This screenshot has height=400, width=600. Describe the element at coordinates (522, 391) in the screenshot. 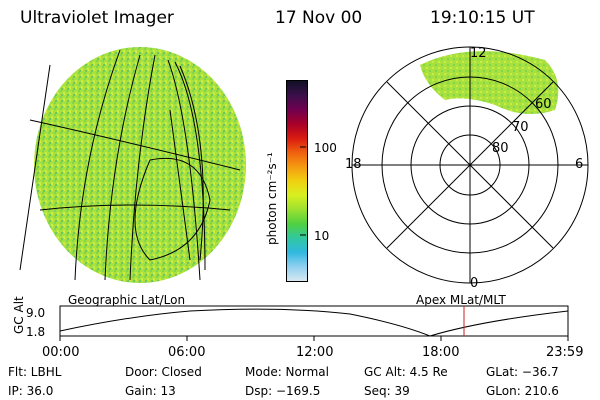

I see `info-glon: GLon: 210.6` at that location.